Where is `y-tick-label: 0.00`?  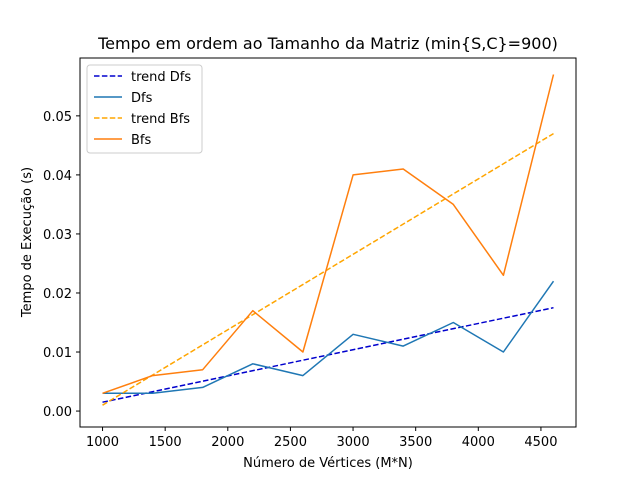 y-tick-label: 0.00 is located at coordinates (57, 412).